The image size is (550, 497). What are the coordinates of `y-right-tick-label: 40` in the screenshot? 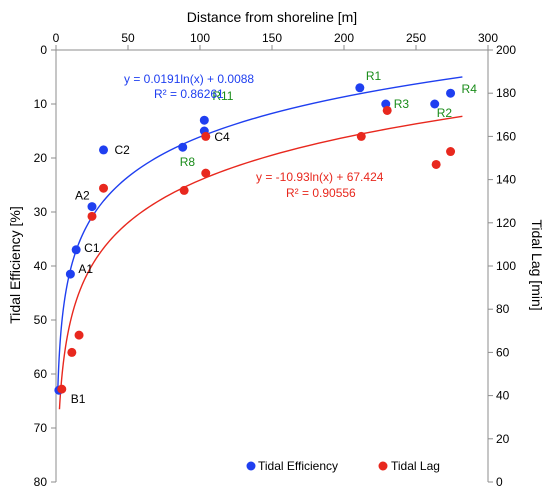 It's located at (503, 396).